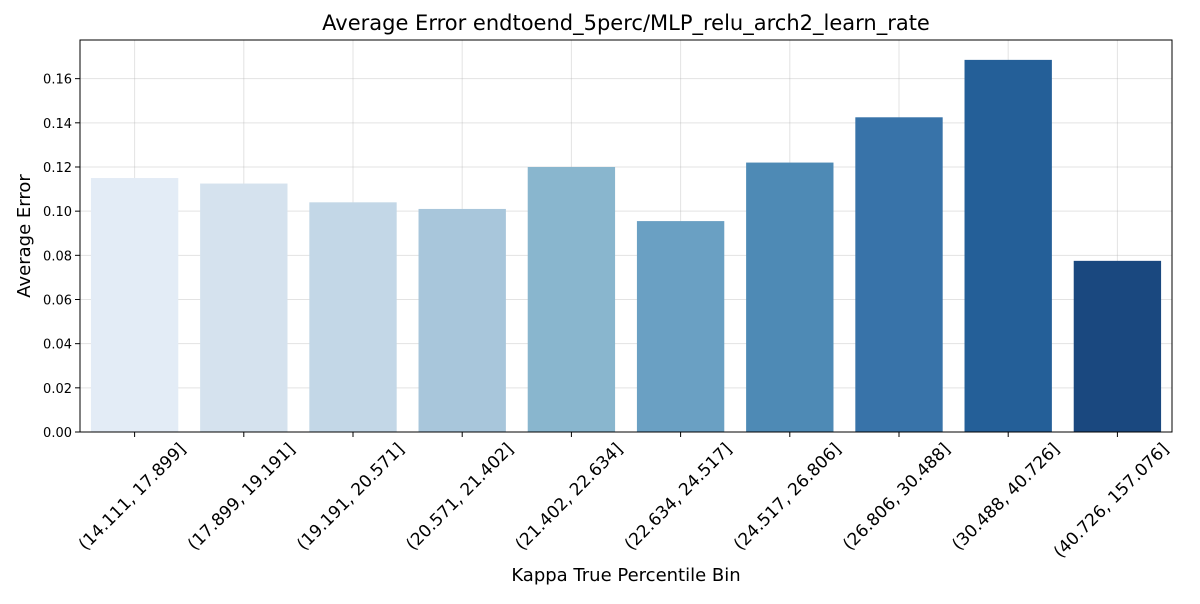  Describe the element at coordinates (1005, 496) in the screenshot. I see `x-tick-label: (30.488, 40.726]` at that location.